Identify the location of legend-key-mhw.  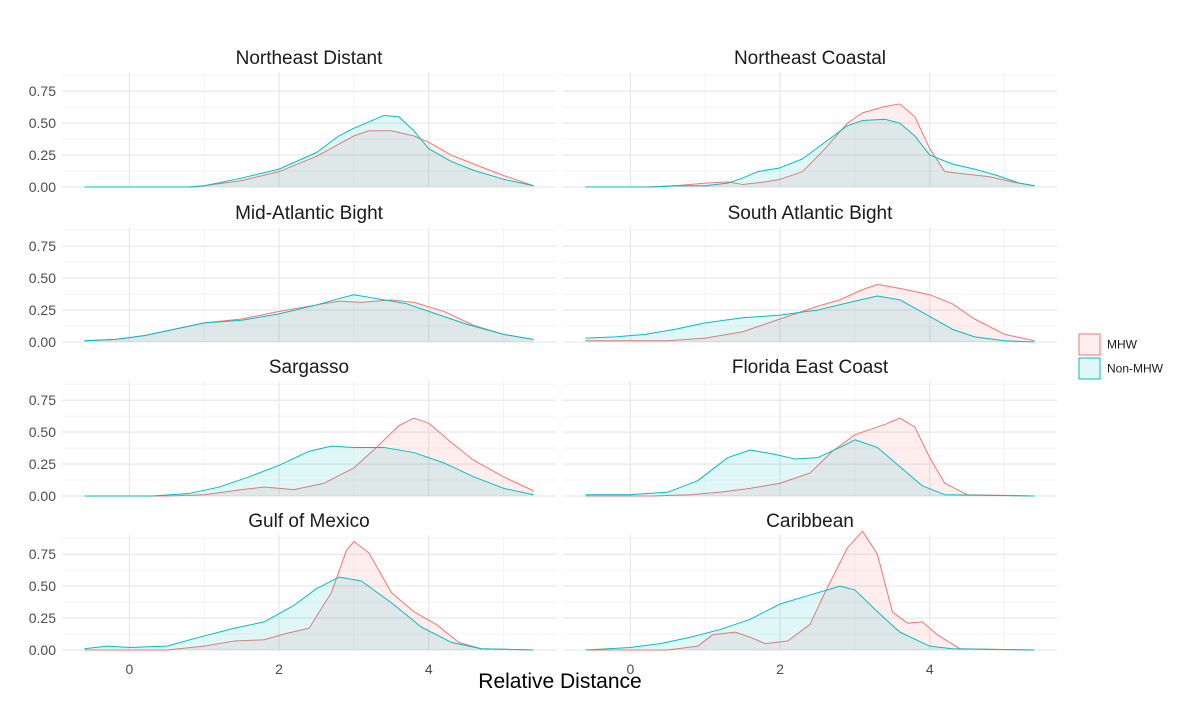
(1089, 344).